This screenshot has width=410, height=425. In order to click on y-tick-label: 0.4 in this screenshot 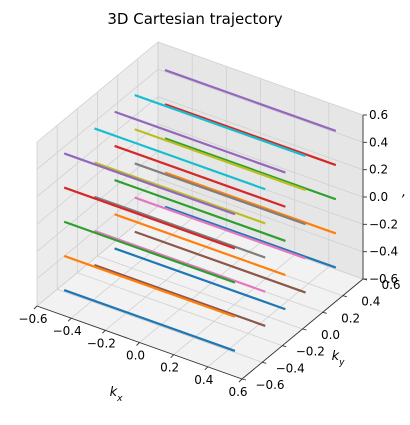, I will do `click(370, 302)`.